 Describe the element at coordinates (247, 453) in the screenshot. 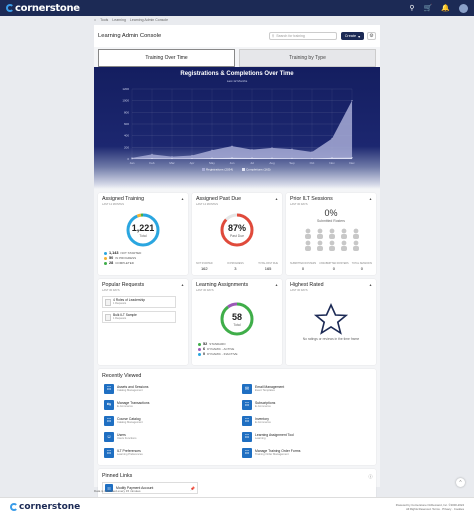

I see `order-forms-icon: ☷` at that location.